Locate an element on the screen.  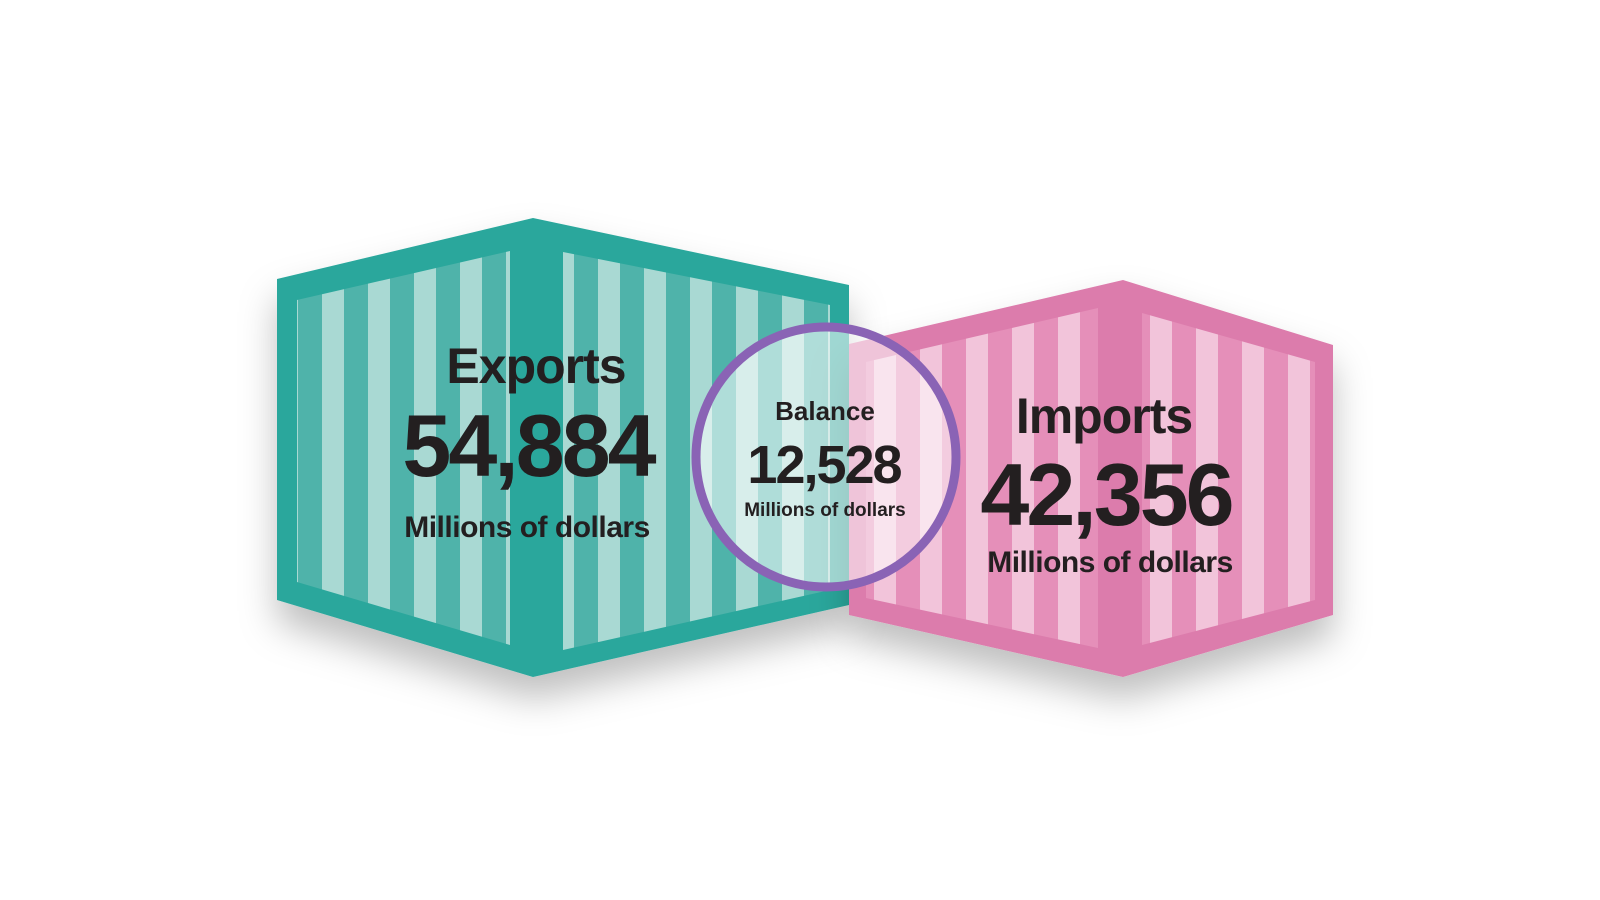
imports-label: Imports is located at coordinates (1104, 416).